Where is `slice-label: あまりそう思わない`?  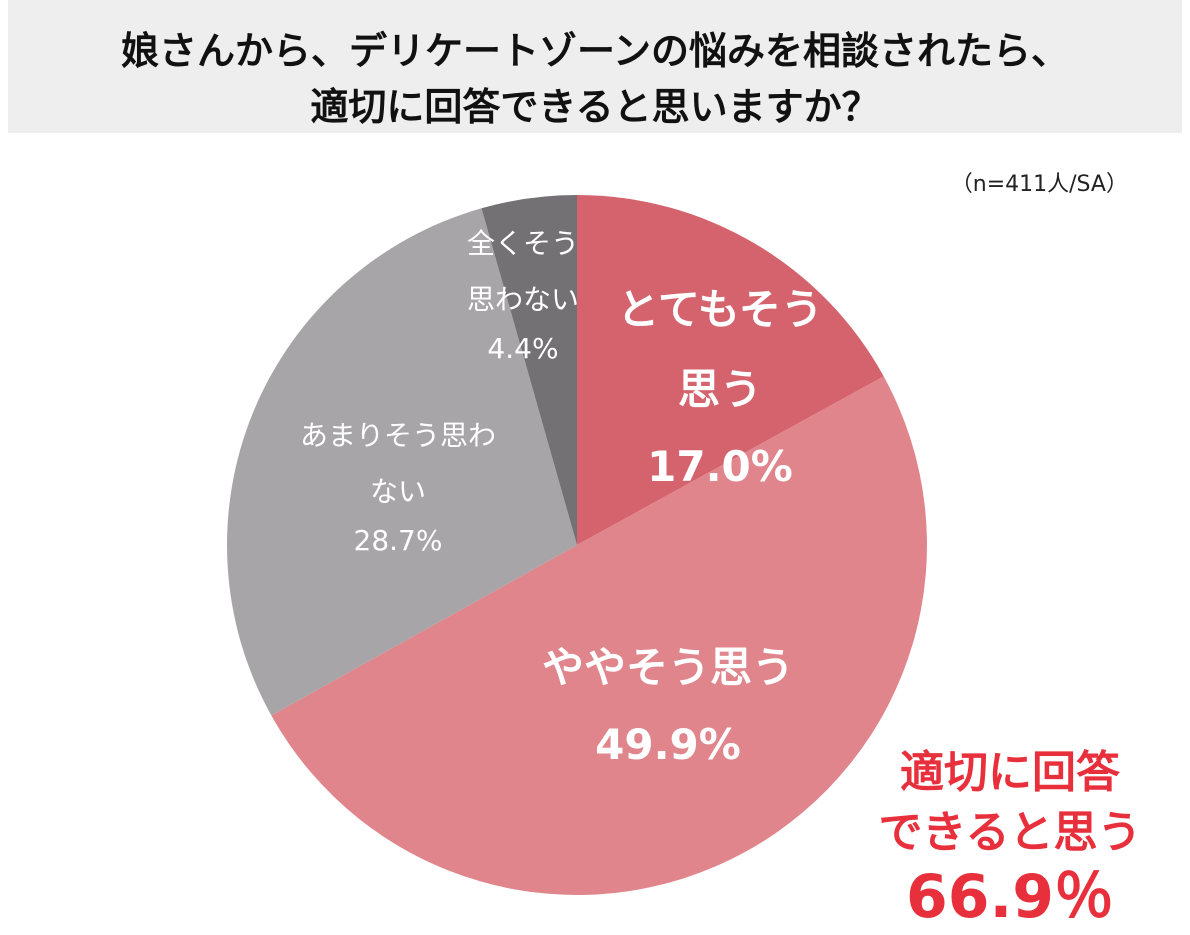
slice-label: あまりそう思わない is located at coordinates (397, 463).